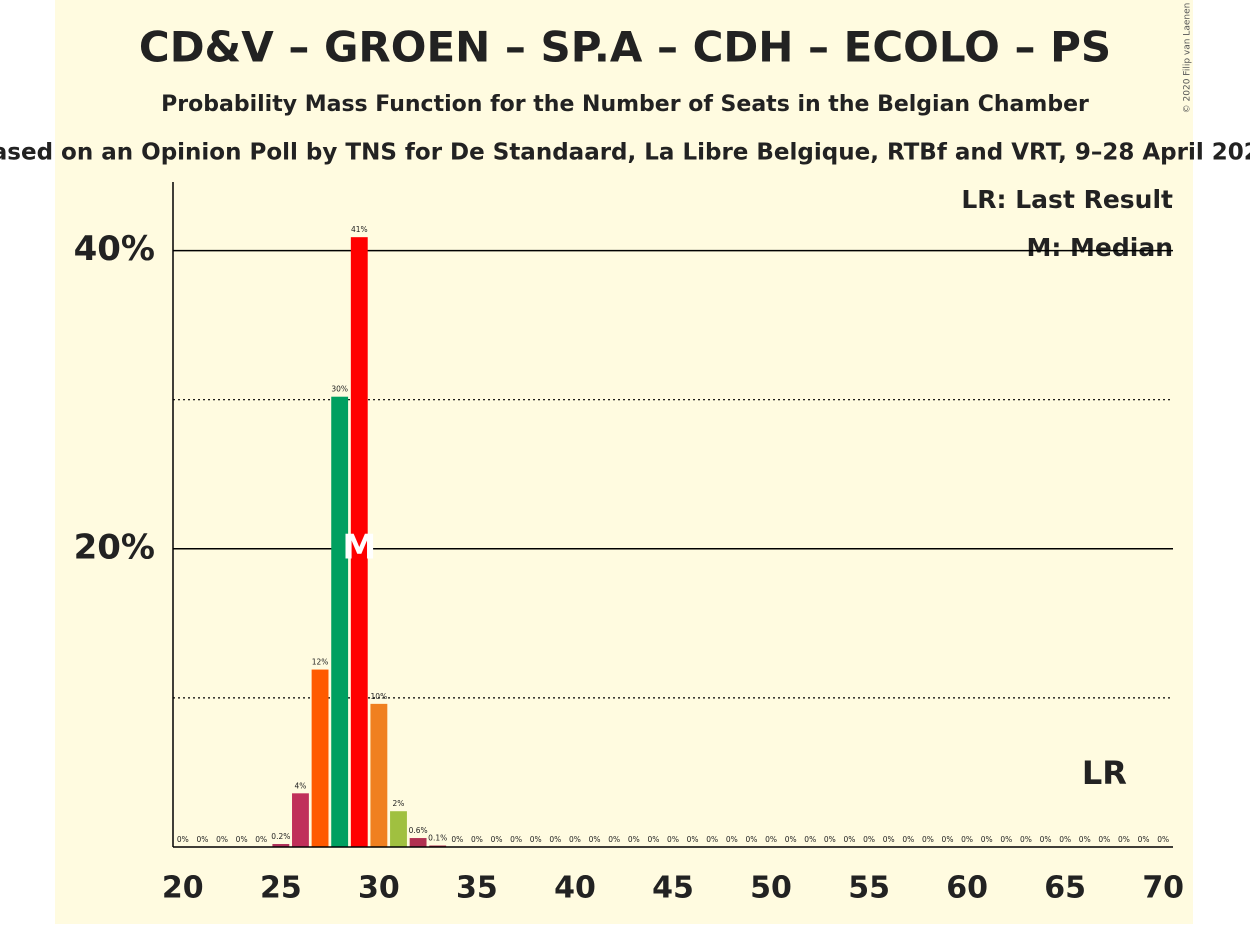 This screenshot has height=928, width=1250. Describe the element at coordinates (359, 229) in the screenshot. I see `value-label: 41%` at that location.